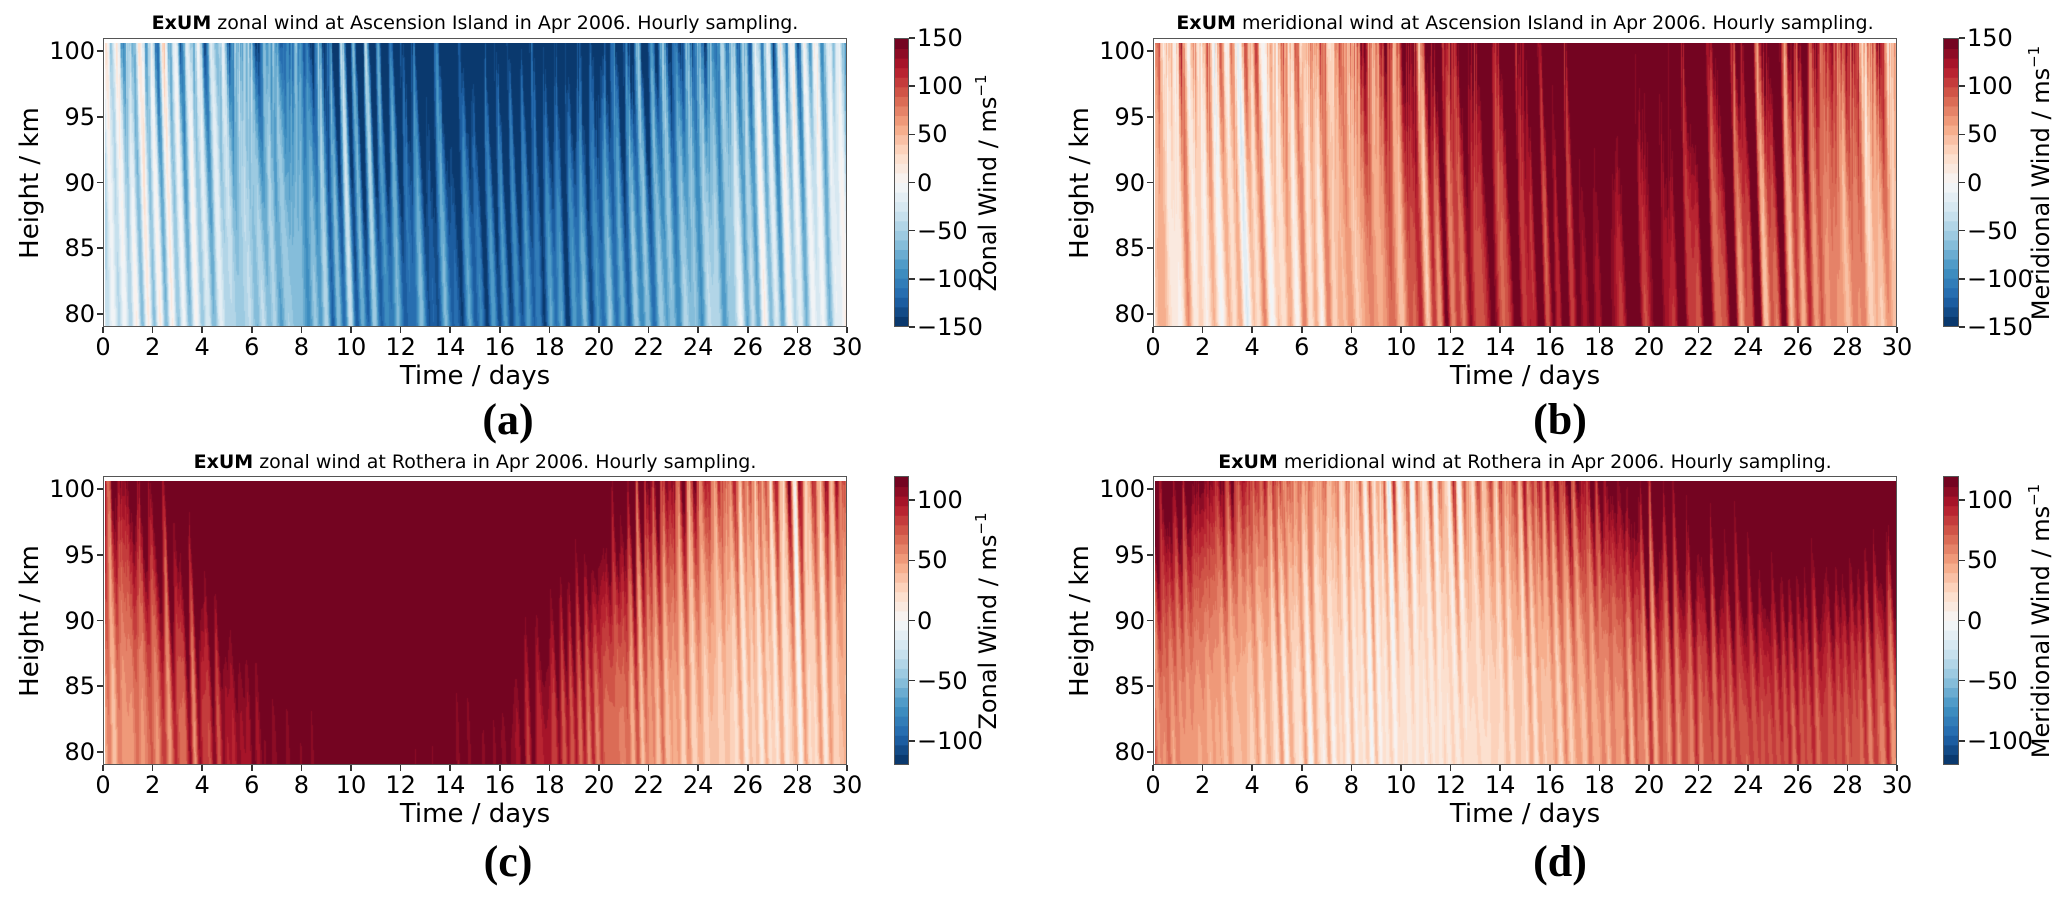  Describe the element at coordinates (301, 347) in the screenshot. I see `x-tick-label: 8` at that location.